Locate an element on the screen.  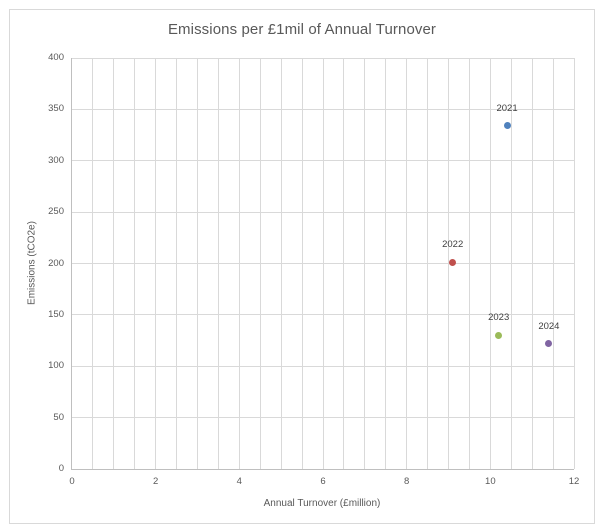
data-label-2024: 2024 is located at coordinates (549, 326).